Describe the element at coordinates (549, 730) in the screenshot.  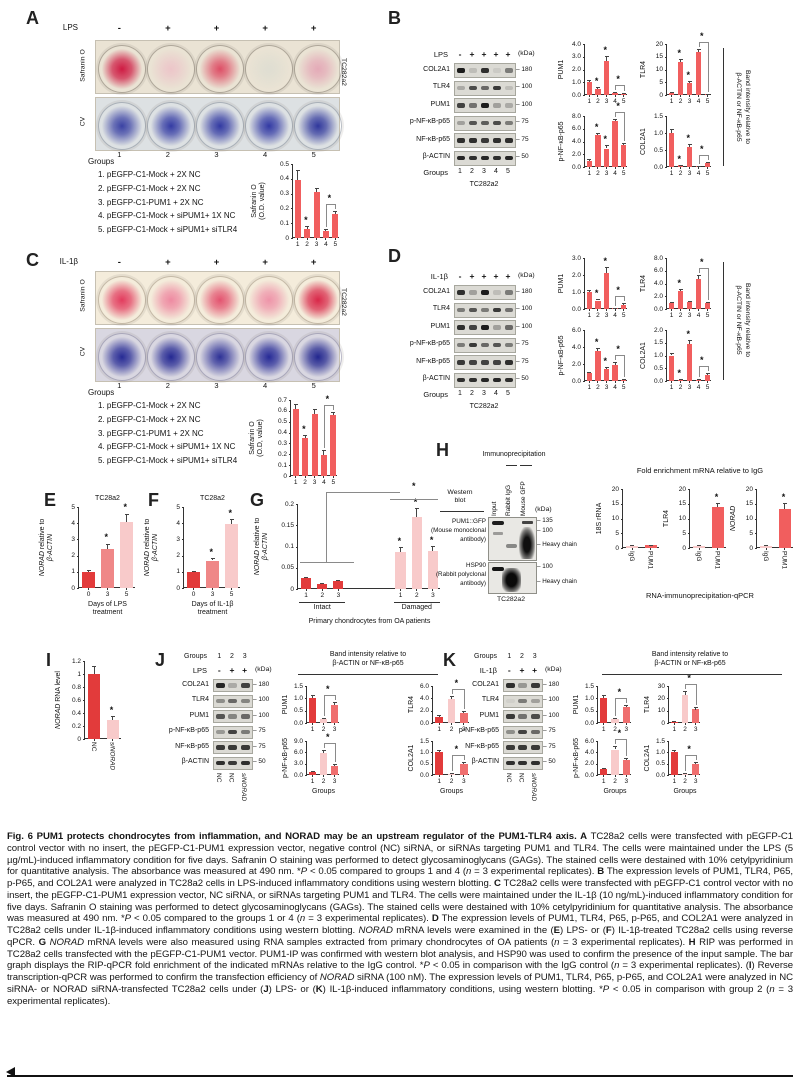
I see `molecular-weight-marker: – 75` at that location.